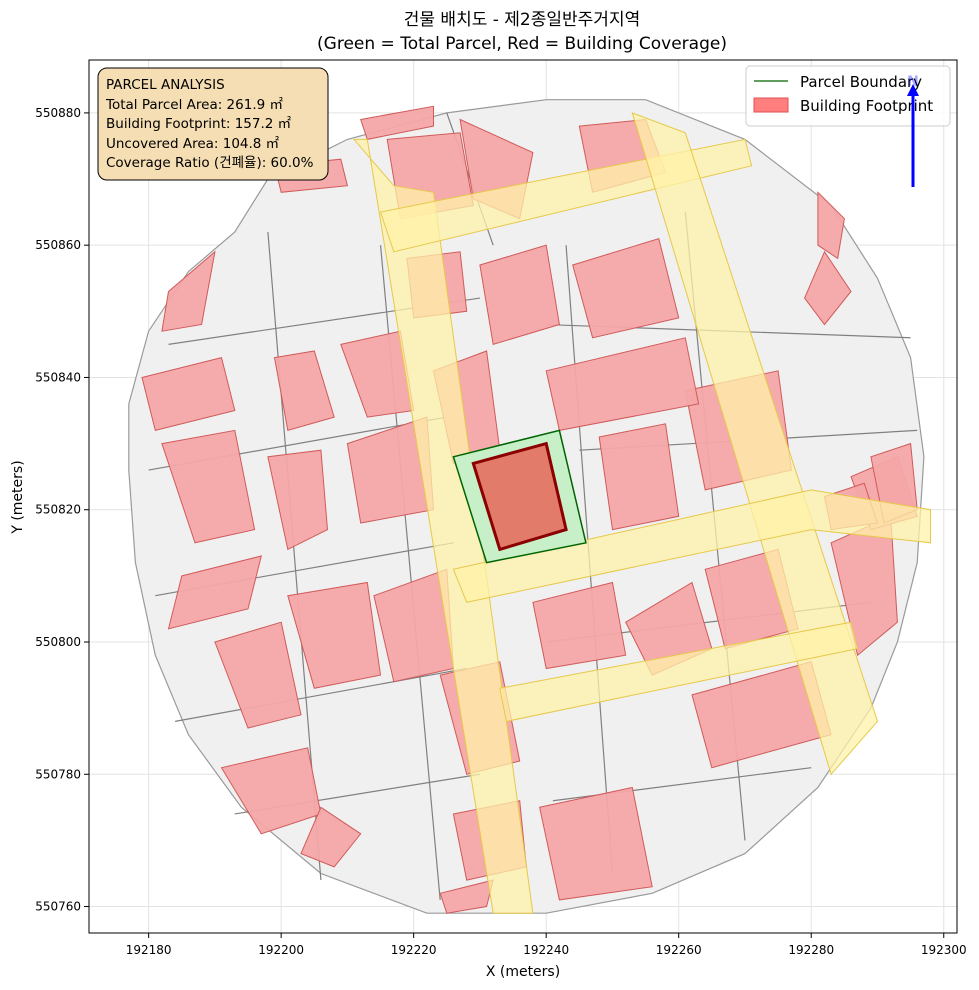 The width and height of the screenshot is (979, 990). Describe the element at coordinates (913, 82) in the screenshot. I see `north-label: N` at that location.